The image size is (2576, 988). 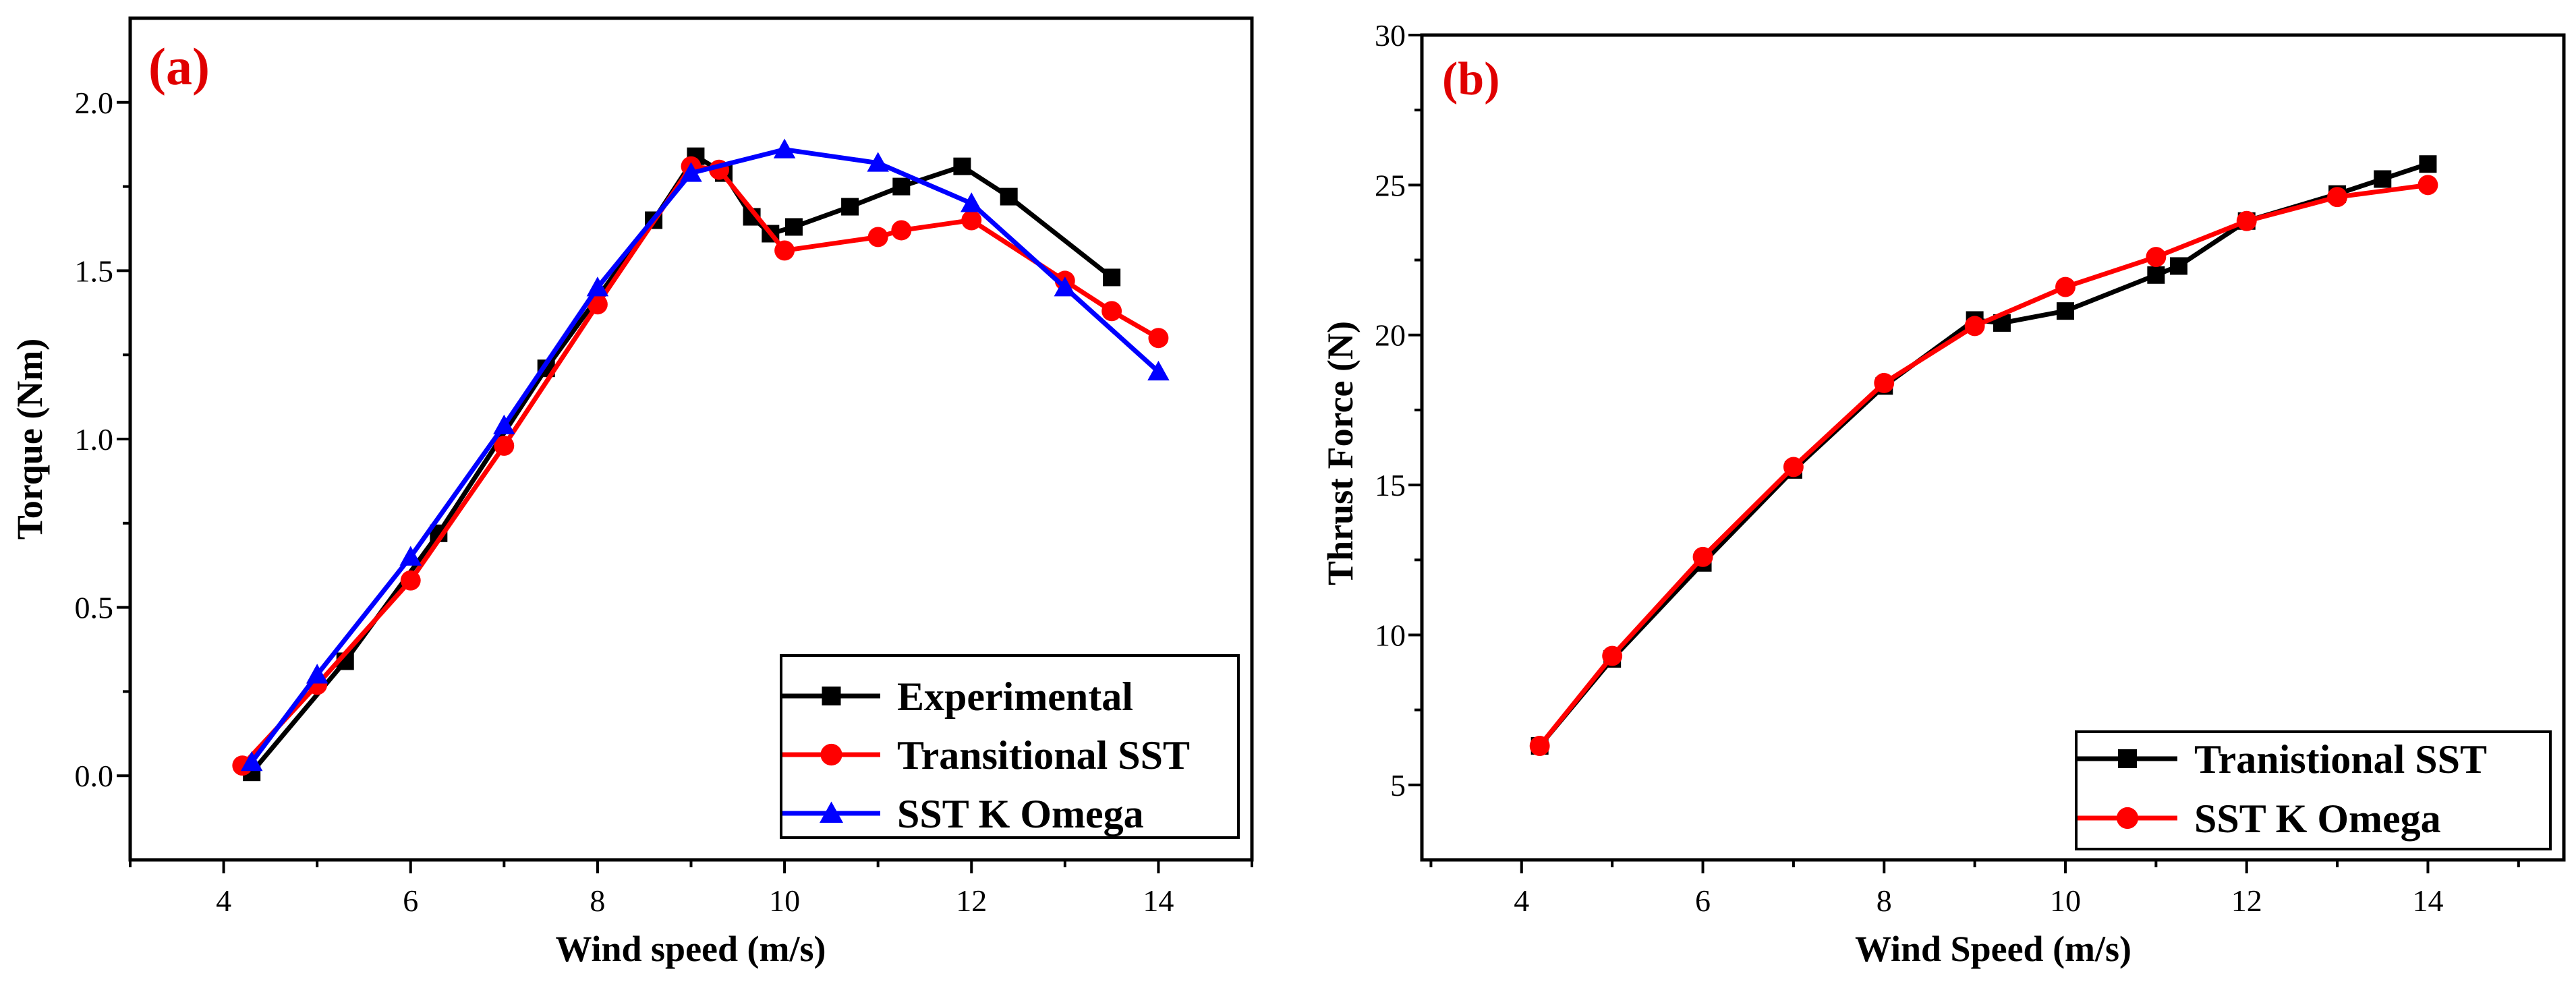 I want to click on y-tick-label: 0.5, so click(x=94, y=608).